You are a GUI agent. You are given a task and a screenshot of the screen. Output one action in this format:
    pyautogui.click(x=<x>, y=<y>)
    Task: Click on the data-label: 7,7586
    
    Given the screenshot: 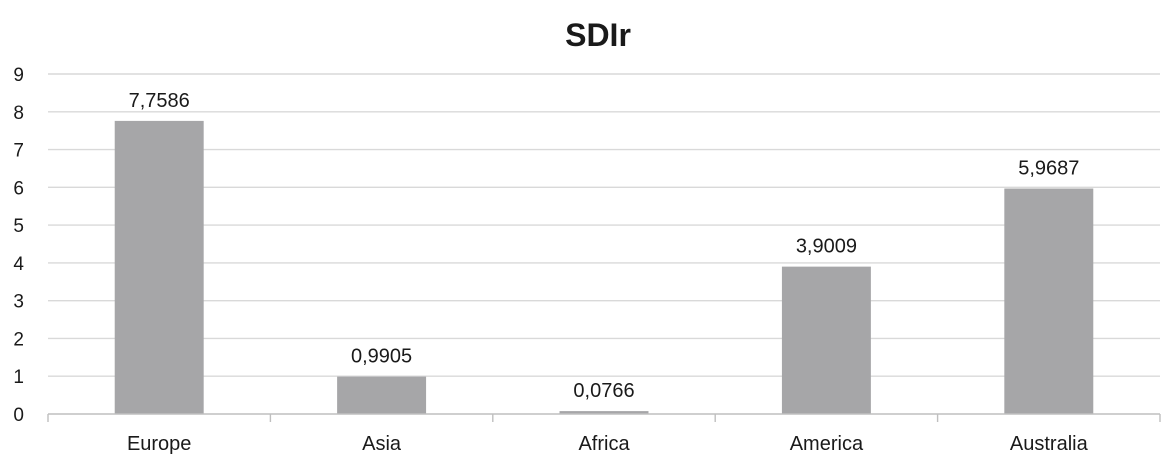 What is the action you would take?
    pyautogui.click(x=159, y=101)
    